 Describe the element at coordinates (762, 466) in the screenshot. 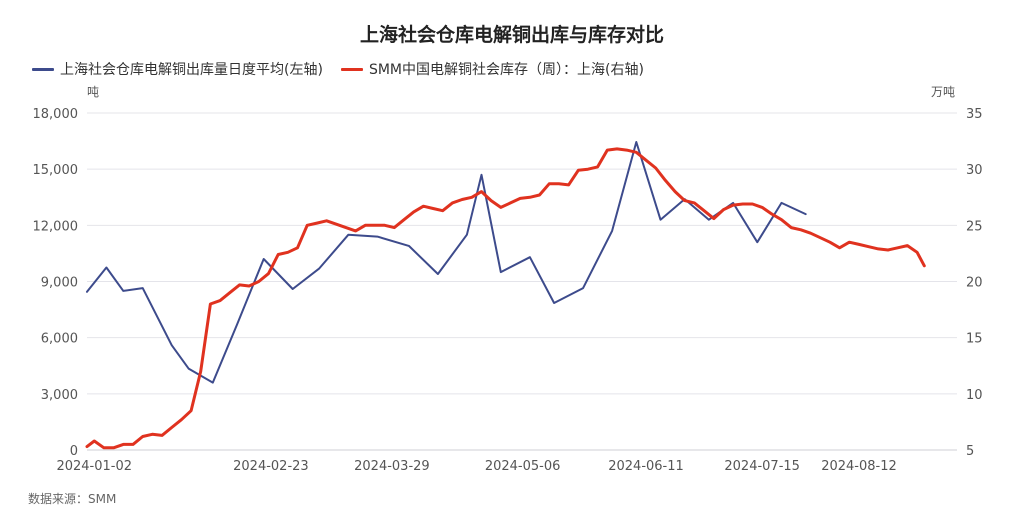

I see `x-tick-label: 2024-07-15` at that location.